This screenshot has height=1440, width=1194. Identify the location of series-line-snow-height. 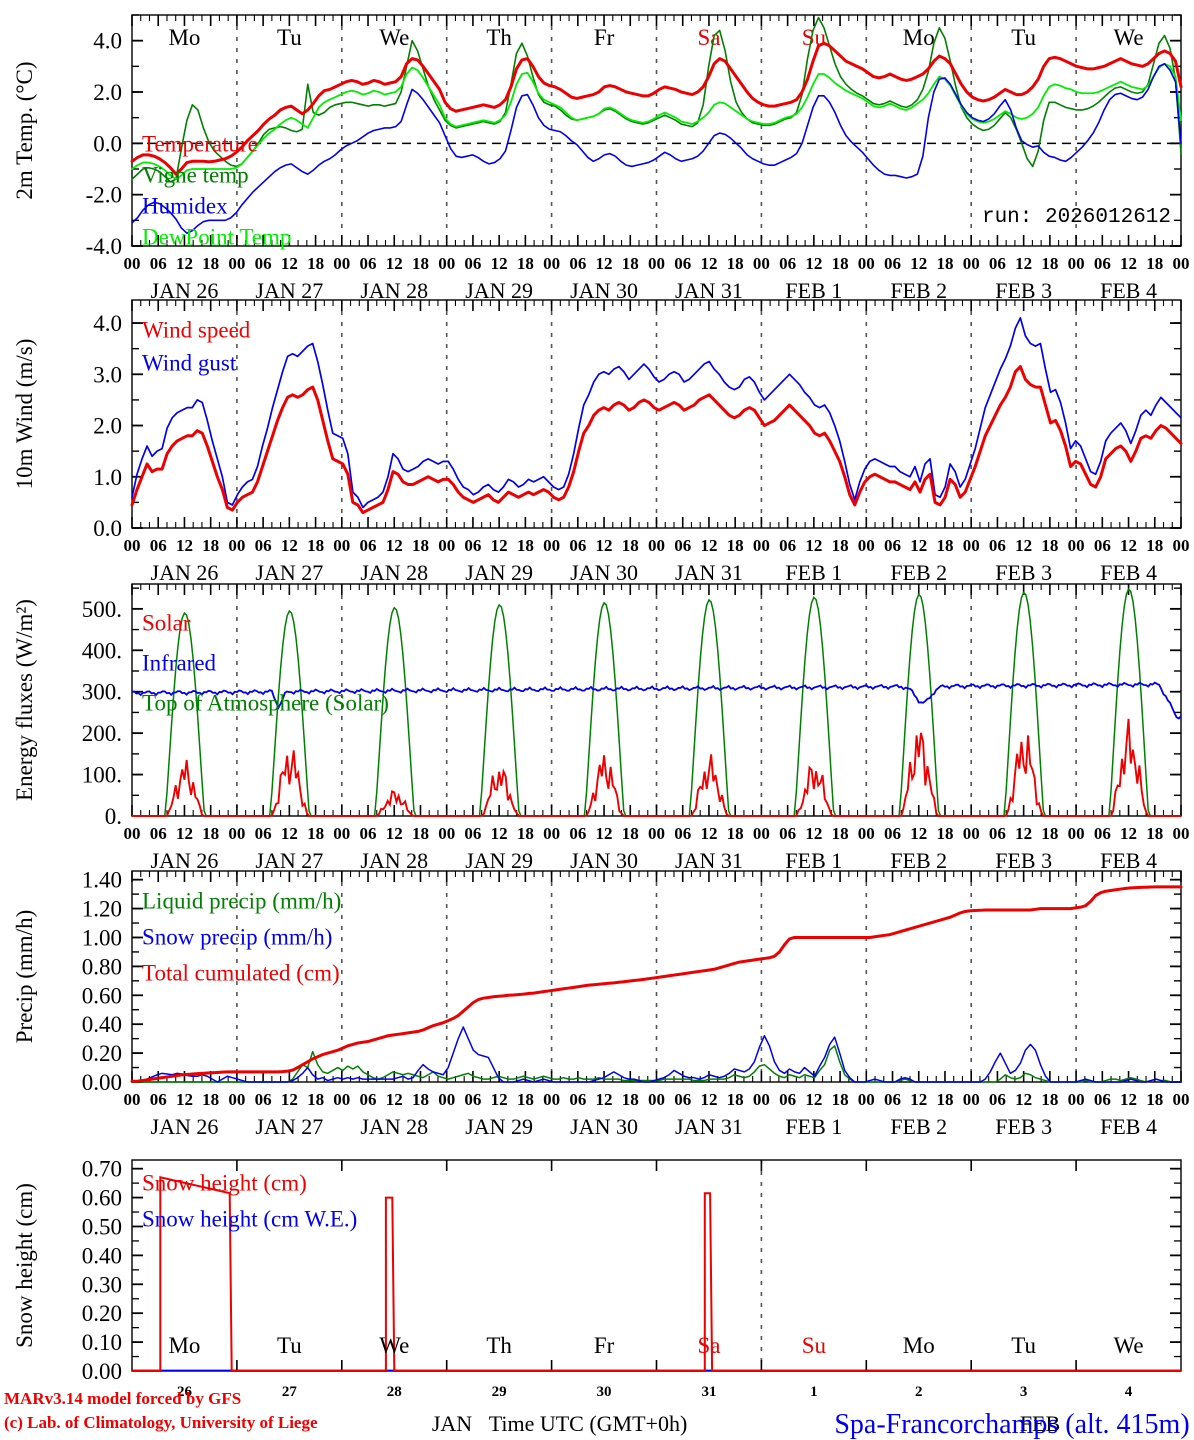
(656, 1274).